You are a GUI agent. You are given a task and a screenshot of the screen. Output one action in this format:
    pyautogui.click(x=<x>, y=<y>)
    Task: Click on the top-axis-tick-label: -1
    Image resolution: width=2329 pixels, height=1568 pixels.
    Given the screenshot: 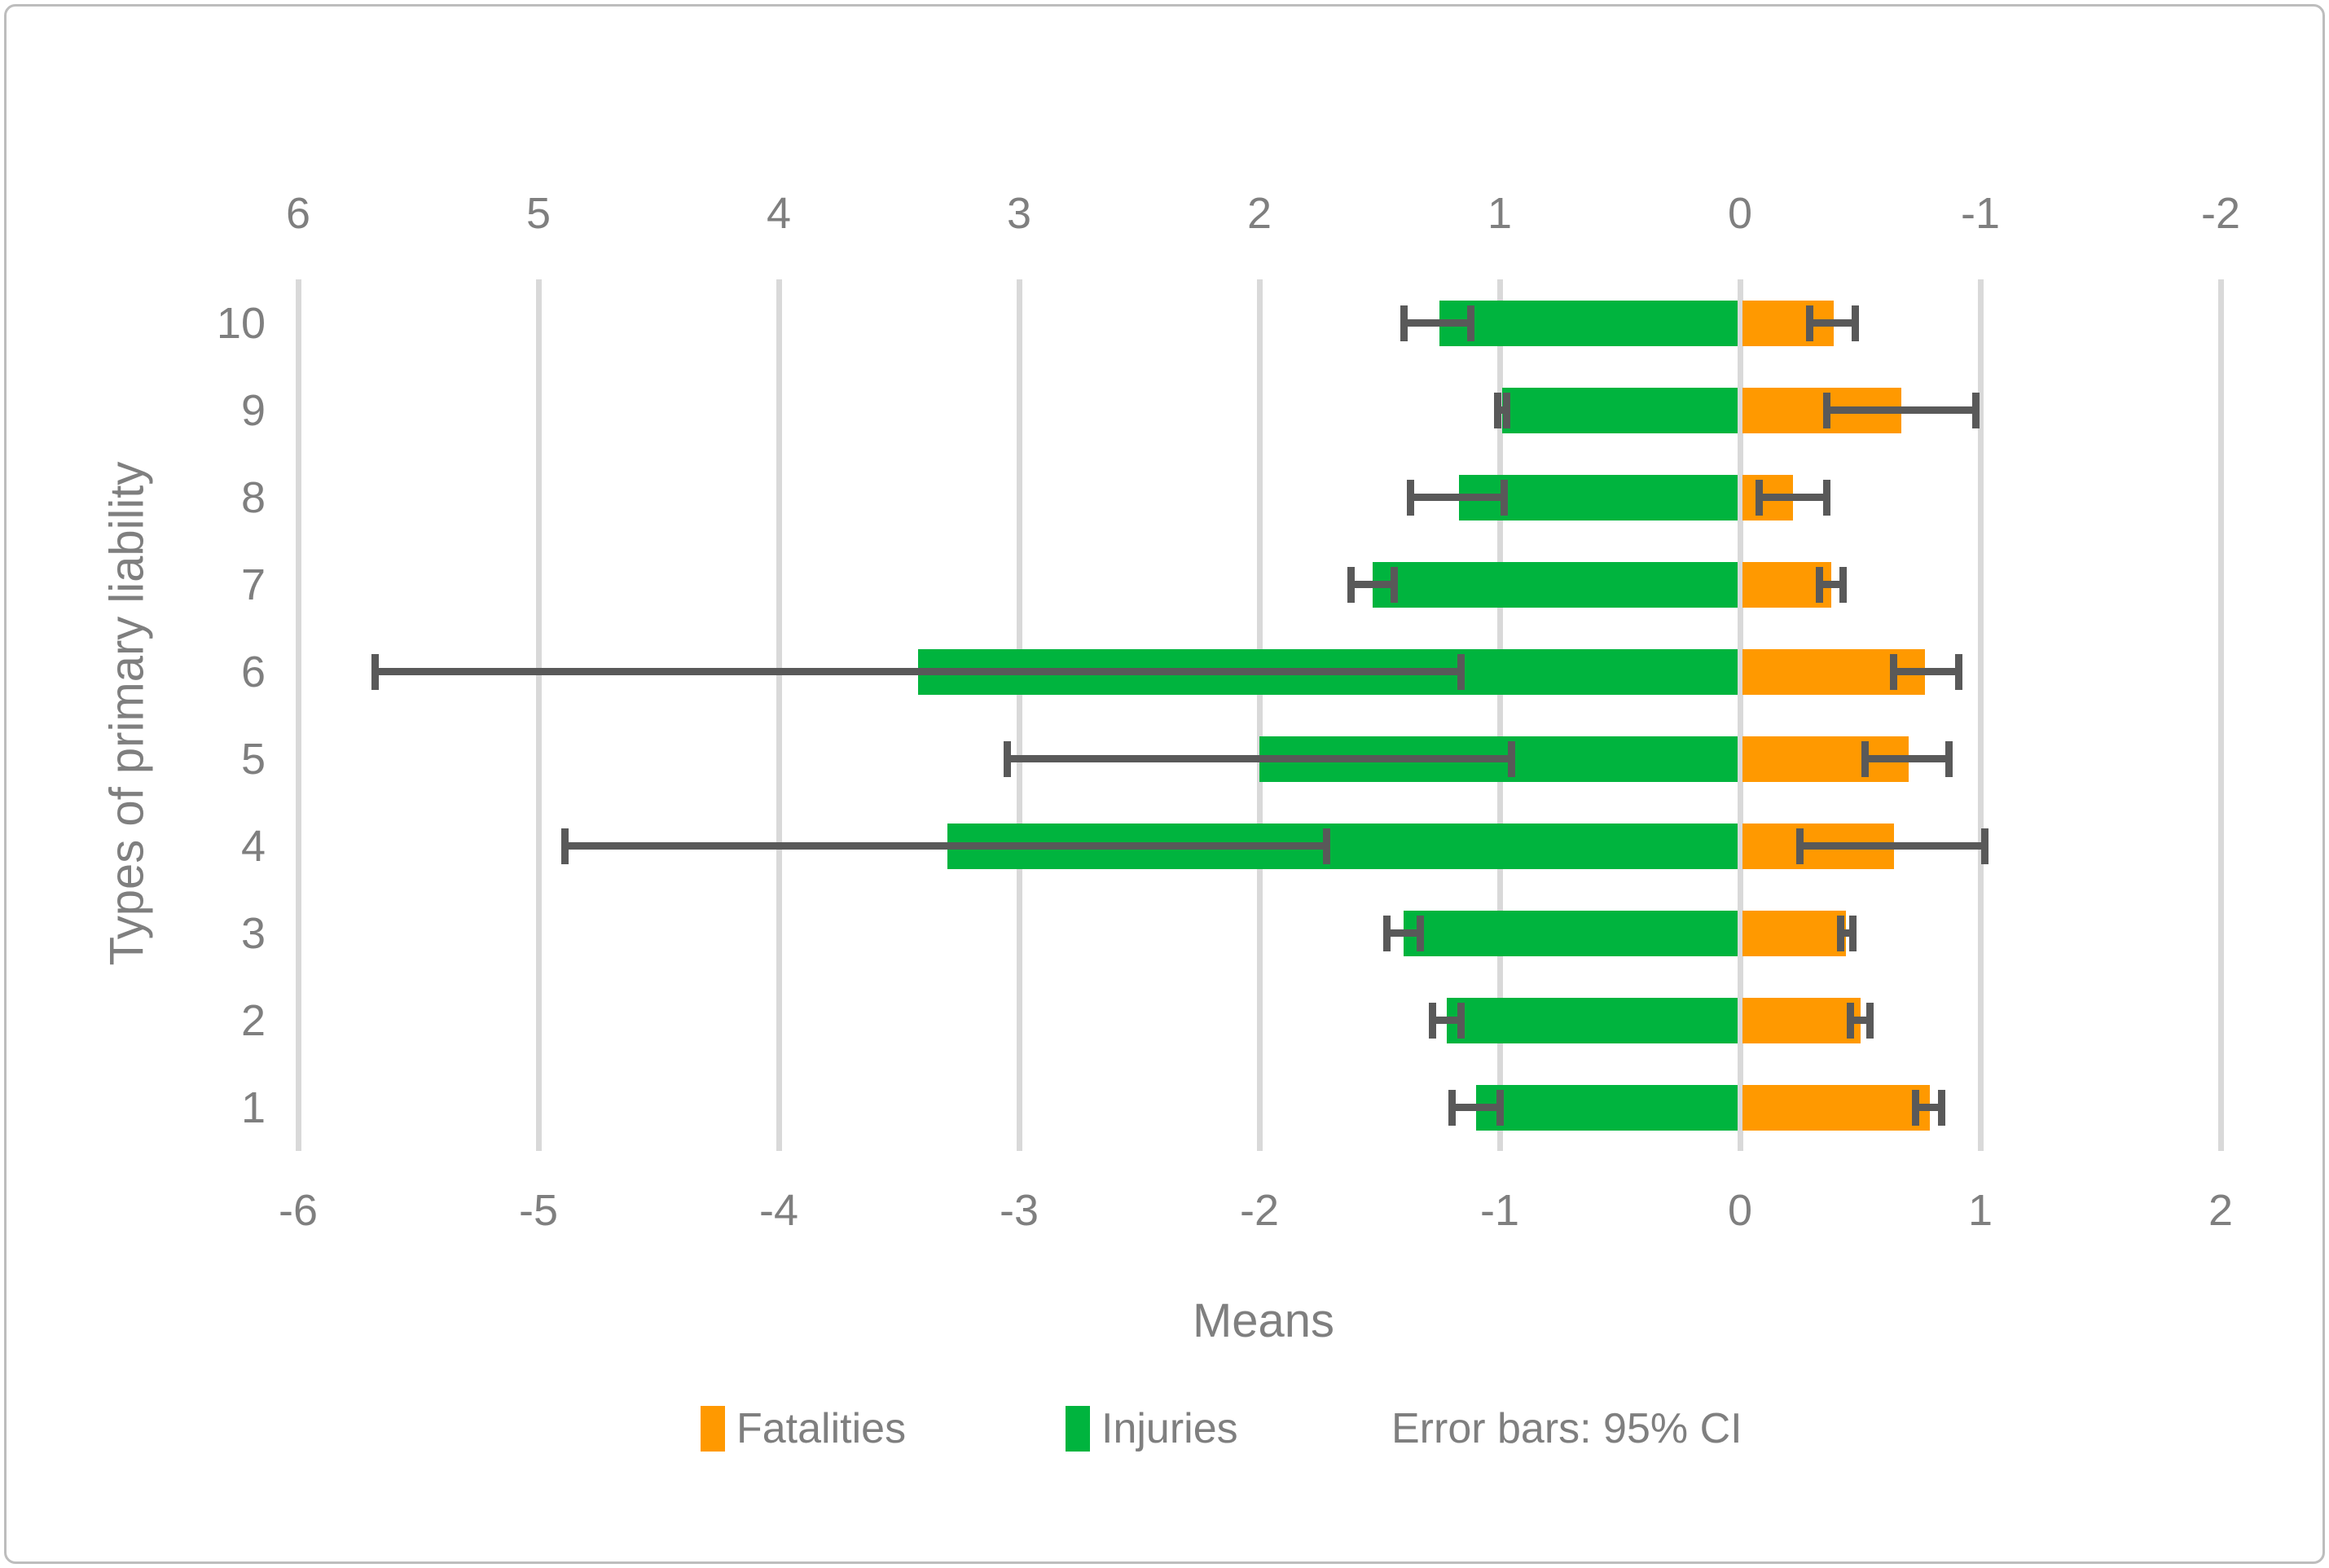 What is the action you would take?
    pyautogui.click(x=1980, y=213)
    